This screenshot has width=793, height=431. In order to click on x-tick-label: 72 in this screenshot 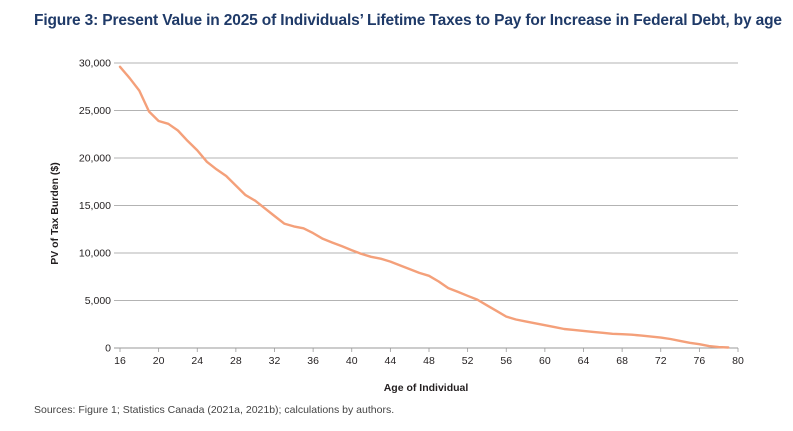, I will do `click(661, 361)`.